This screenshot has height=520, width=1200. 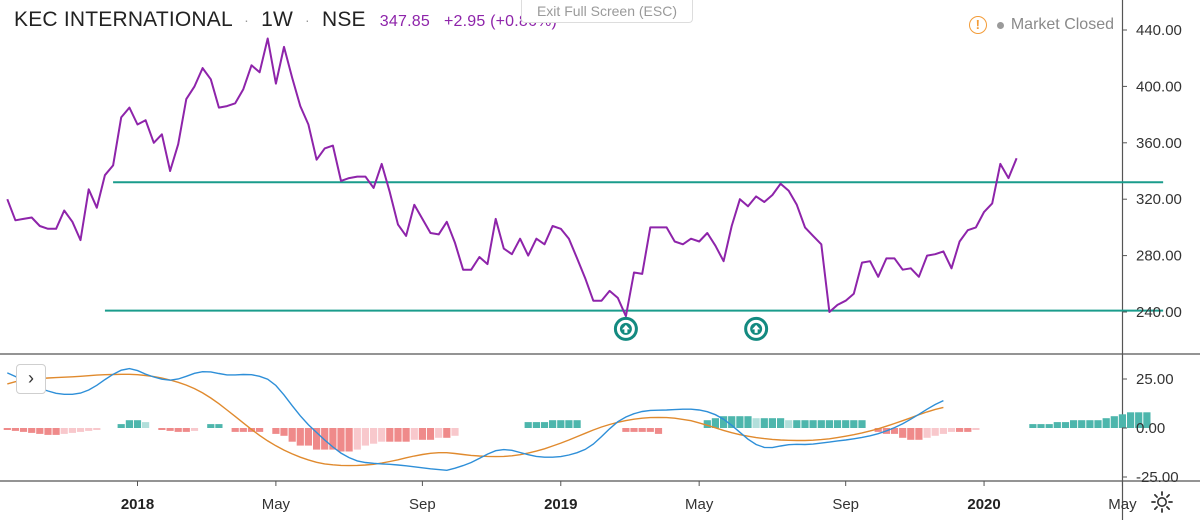 I want to click on market-status: ! Market Closed, so click(x=1041, y=25).